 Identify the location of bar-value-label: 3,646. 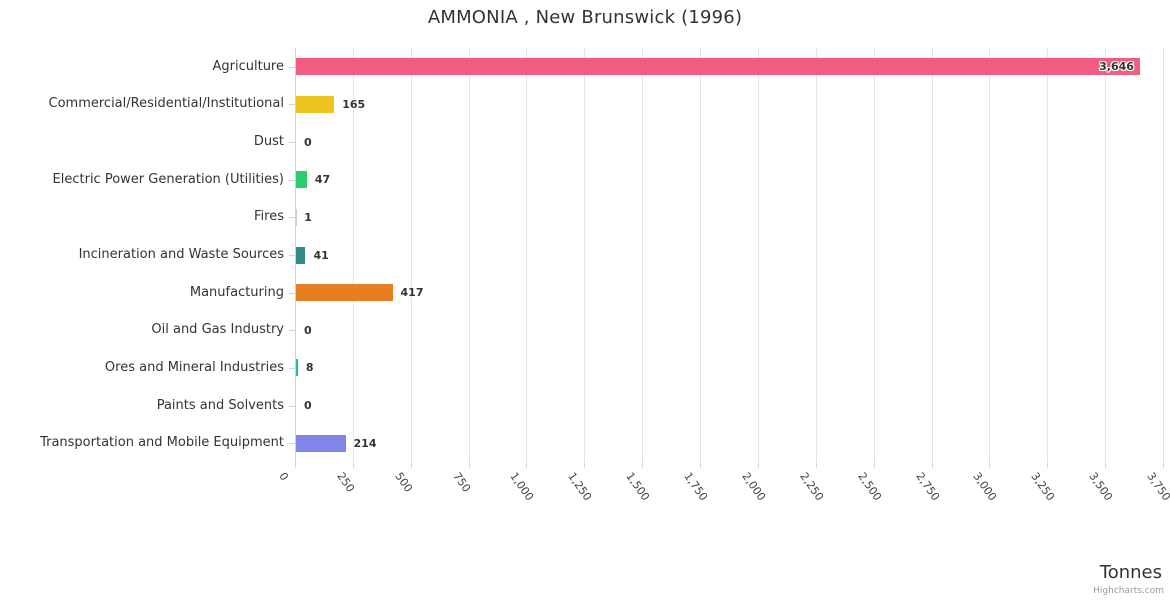
(1116, 67).